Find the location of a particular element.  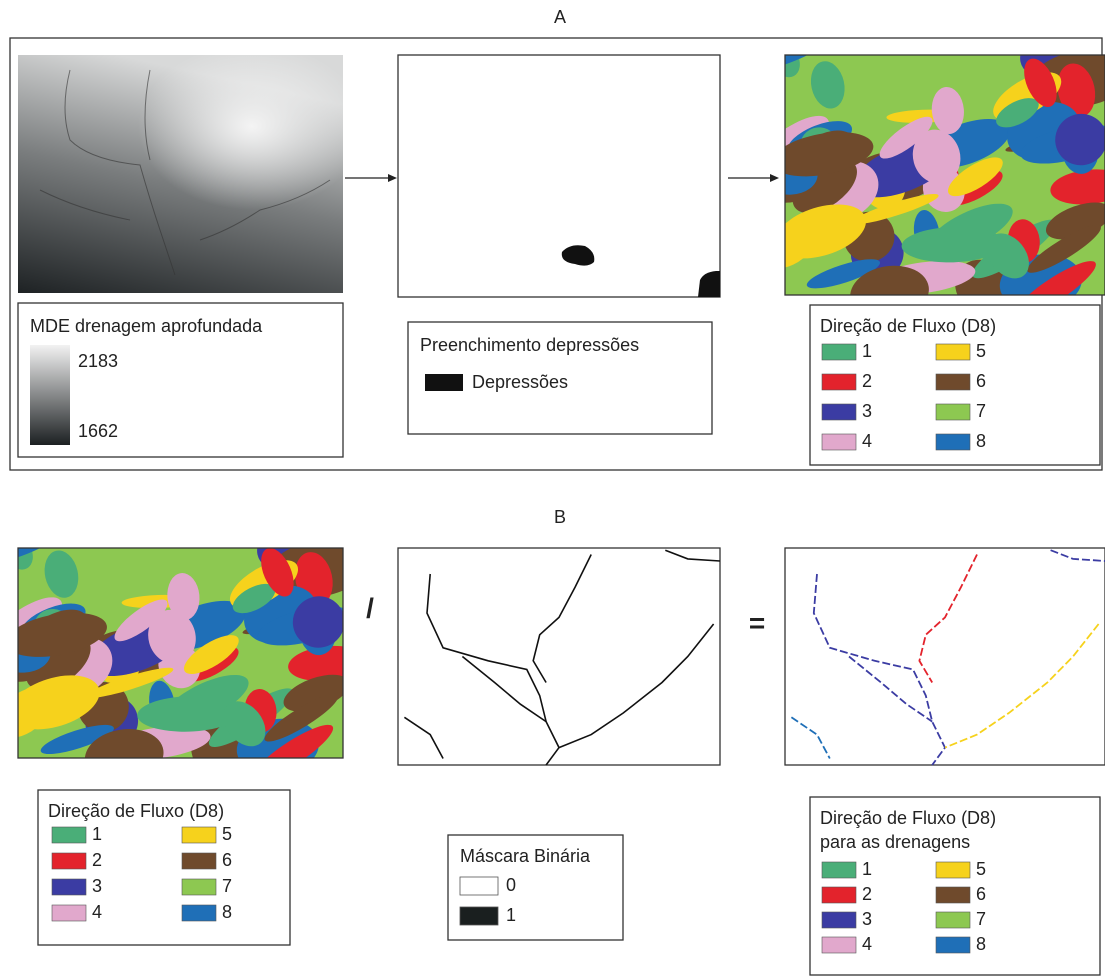

legend-label: 6 is located at coordinates (981, 894).